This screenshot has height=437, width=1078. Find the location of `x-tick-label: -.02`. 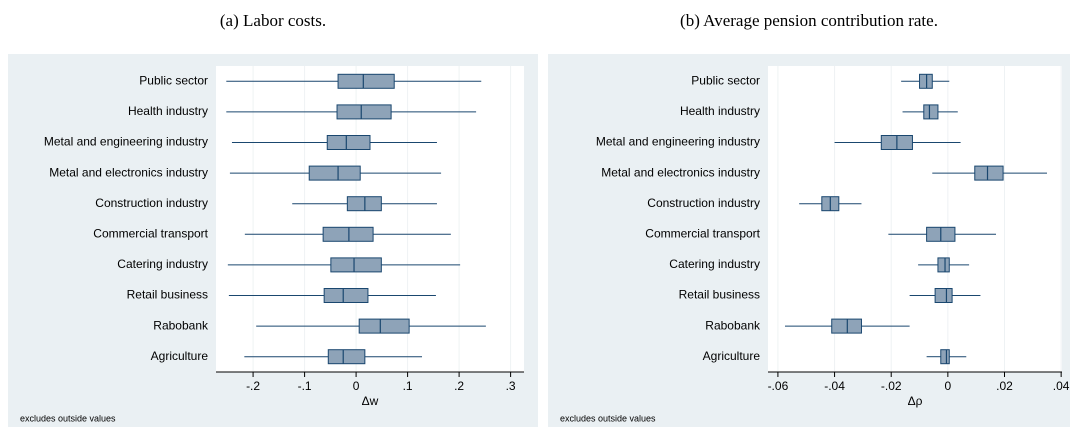

x-tick-label: -.02 is located at coordinates (891, 386).